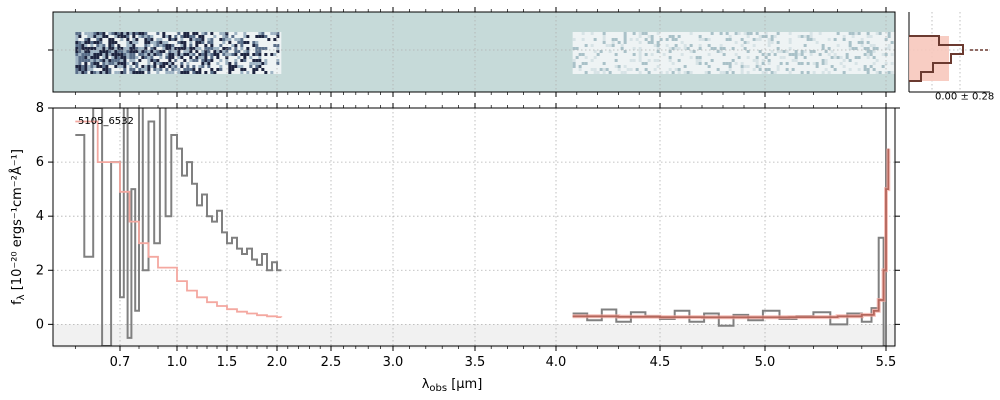  Describe the element at coordinates (475, 362) in the screenshot. I see `x-tick-label: 3.5` at that location.